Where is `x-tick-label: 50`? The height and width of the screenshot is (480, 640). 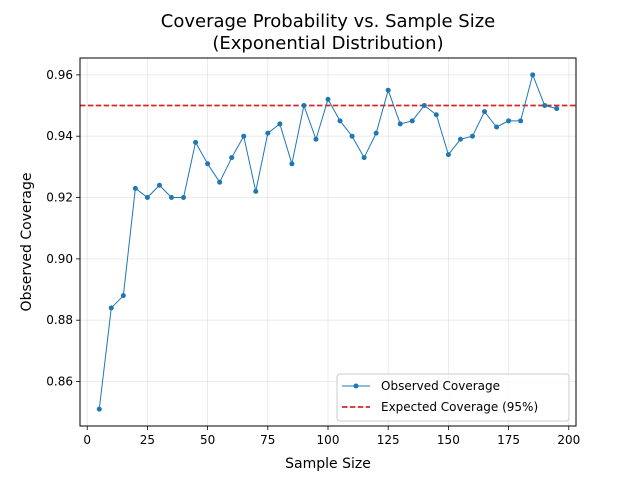
x-tick-label: 50 is located at coordinates (207, 440).